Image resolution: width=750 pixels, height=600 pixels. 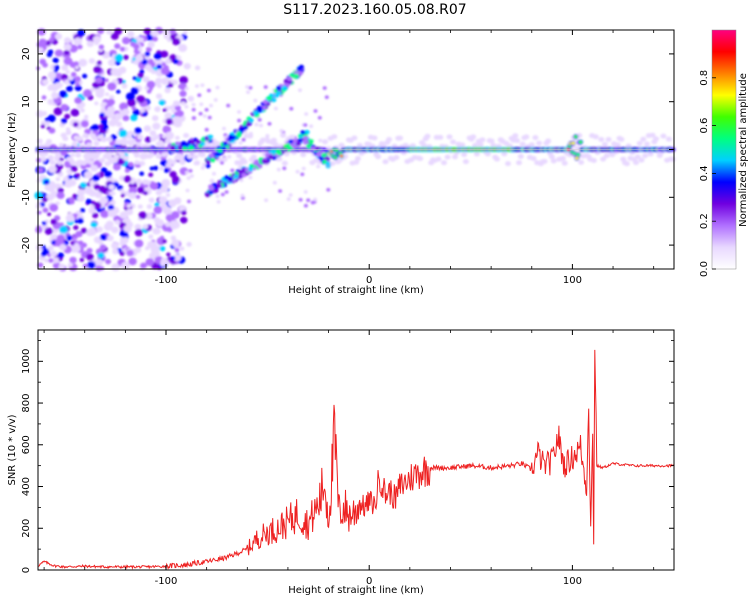 I want to click on spectrogram-ylabel: Frequency (Hz), so click(x=12, y=150).